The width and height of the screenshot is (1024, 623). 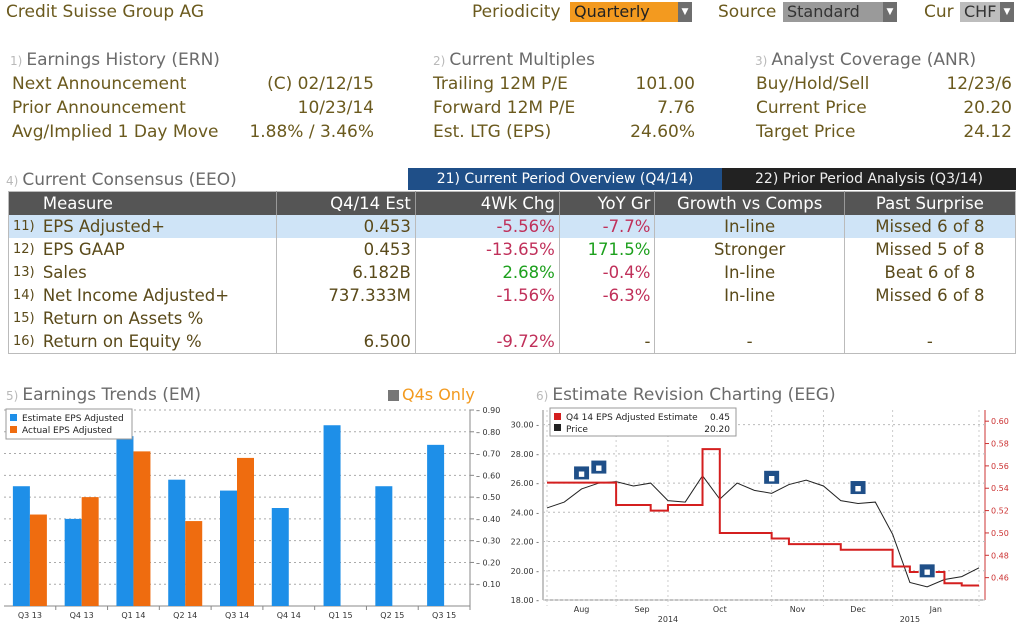 What do you see at coordinates (720, 418) in the screenshot?
I see `legend-value-estimate: 0.45` at bounding box center [720, 418].